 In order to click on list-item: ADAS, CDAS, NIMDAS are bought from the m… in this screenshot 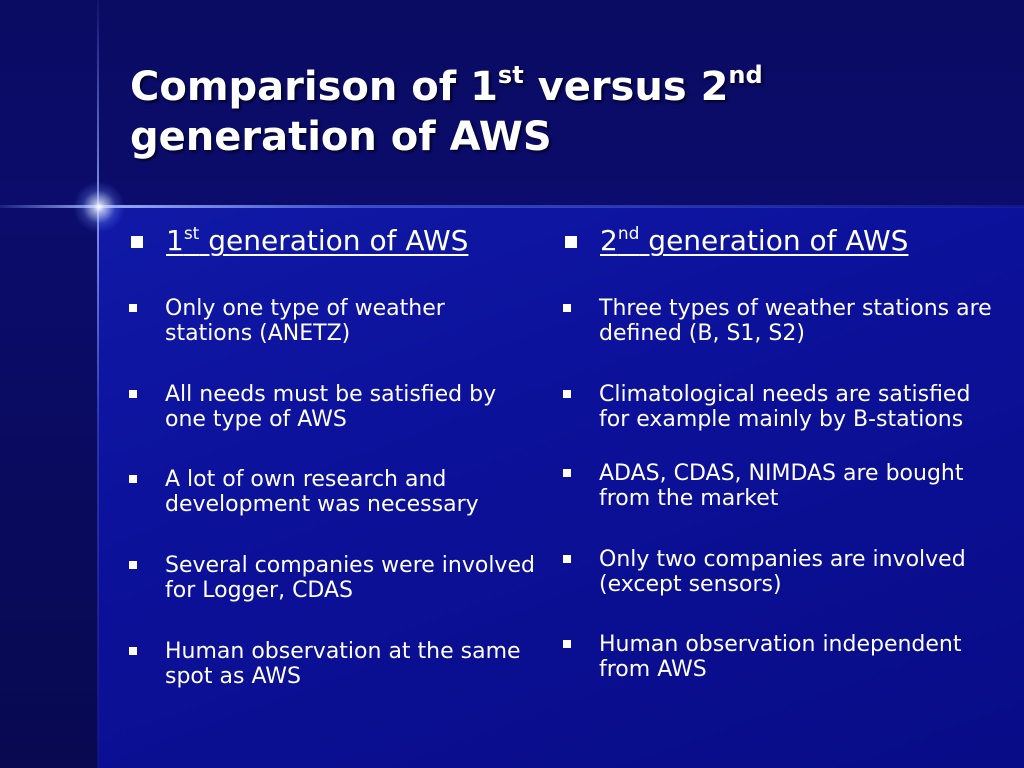, I will do `click(782, 486)`.